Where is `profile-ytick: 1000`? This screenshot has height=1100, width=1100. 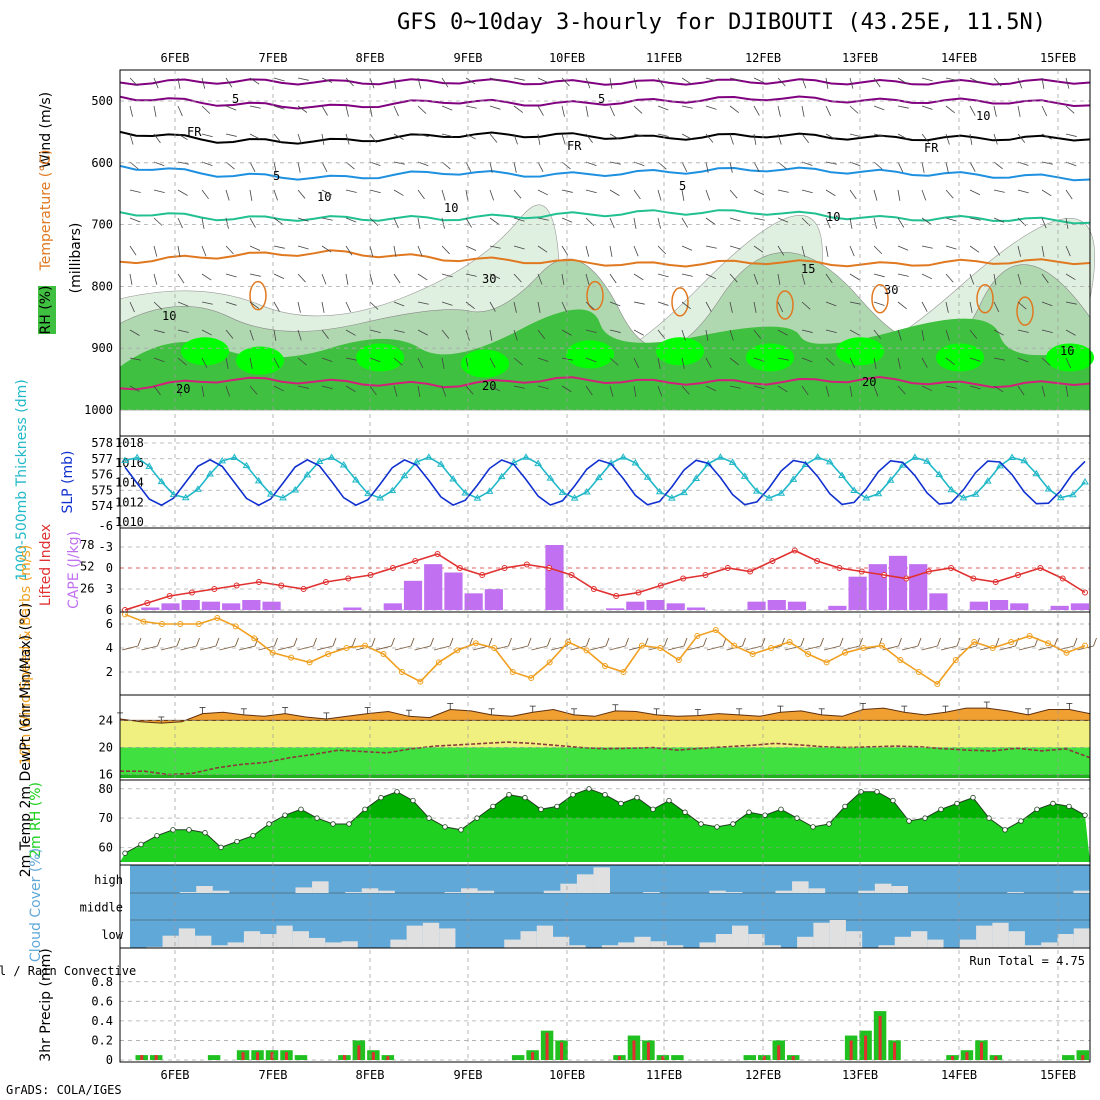 profile-ytick: 1000 is located at coordinates (98, 410).